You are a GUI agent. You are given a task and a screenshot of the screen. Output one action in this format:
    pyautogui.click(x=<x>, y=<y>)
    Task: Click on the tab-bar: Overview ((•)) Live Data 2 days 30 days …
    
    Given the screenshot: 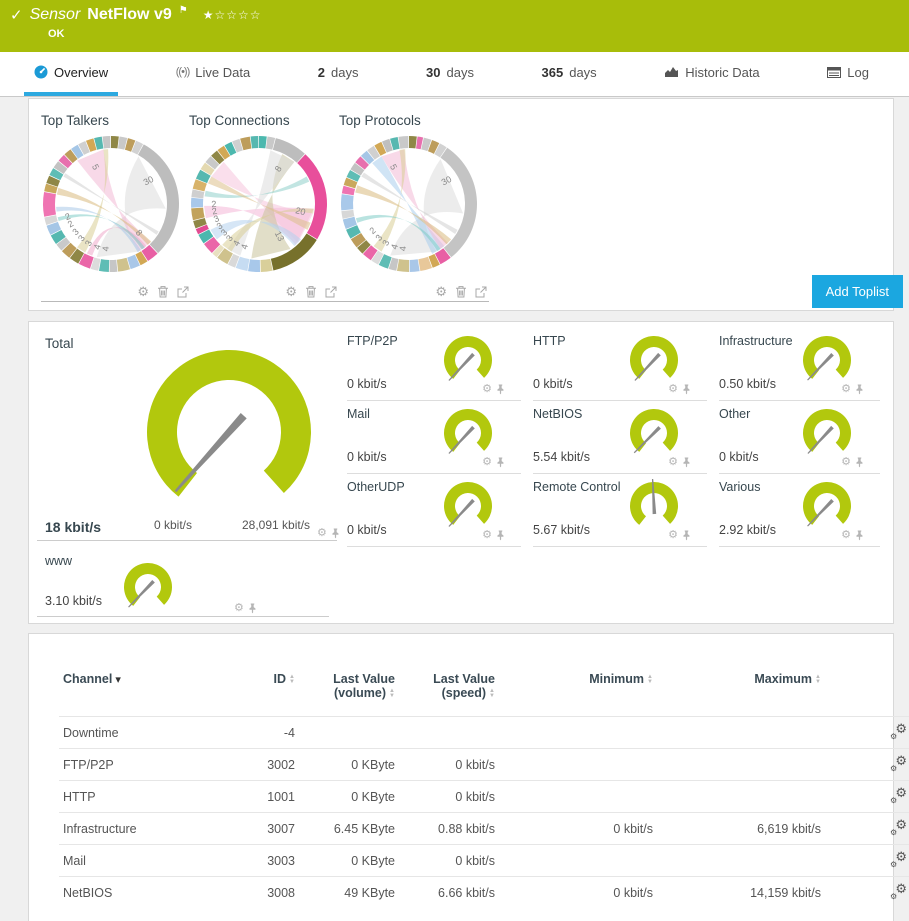 What is the action you would take?
    pyautogui.click(x=454, y=74)
    